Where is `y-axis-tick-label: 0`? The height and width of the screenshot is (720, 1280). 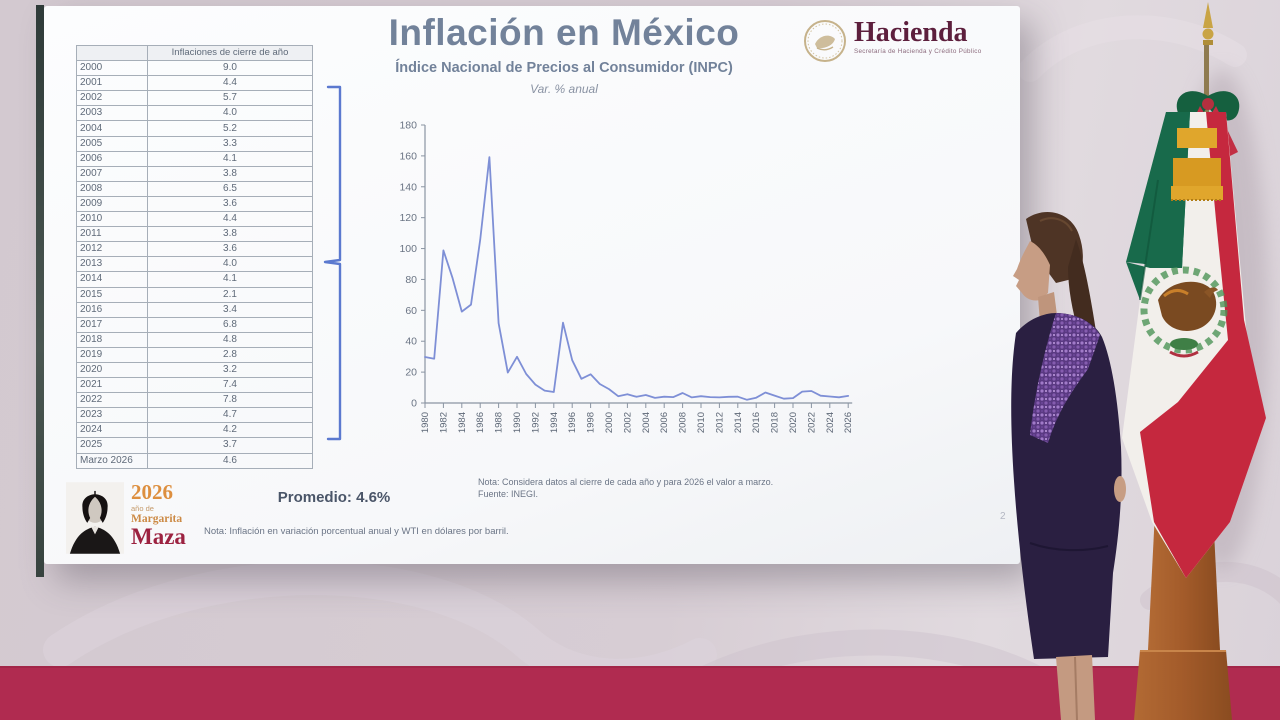
y-axis-tick-label: 0 is located at coordinates (414, 404).